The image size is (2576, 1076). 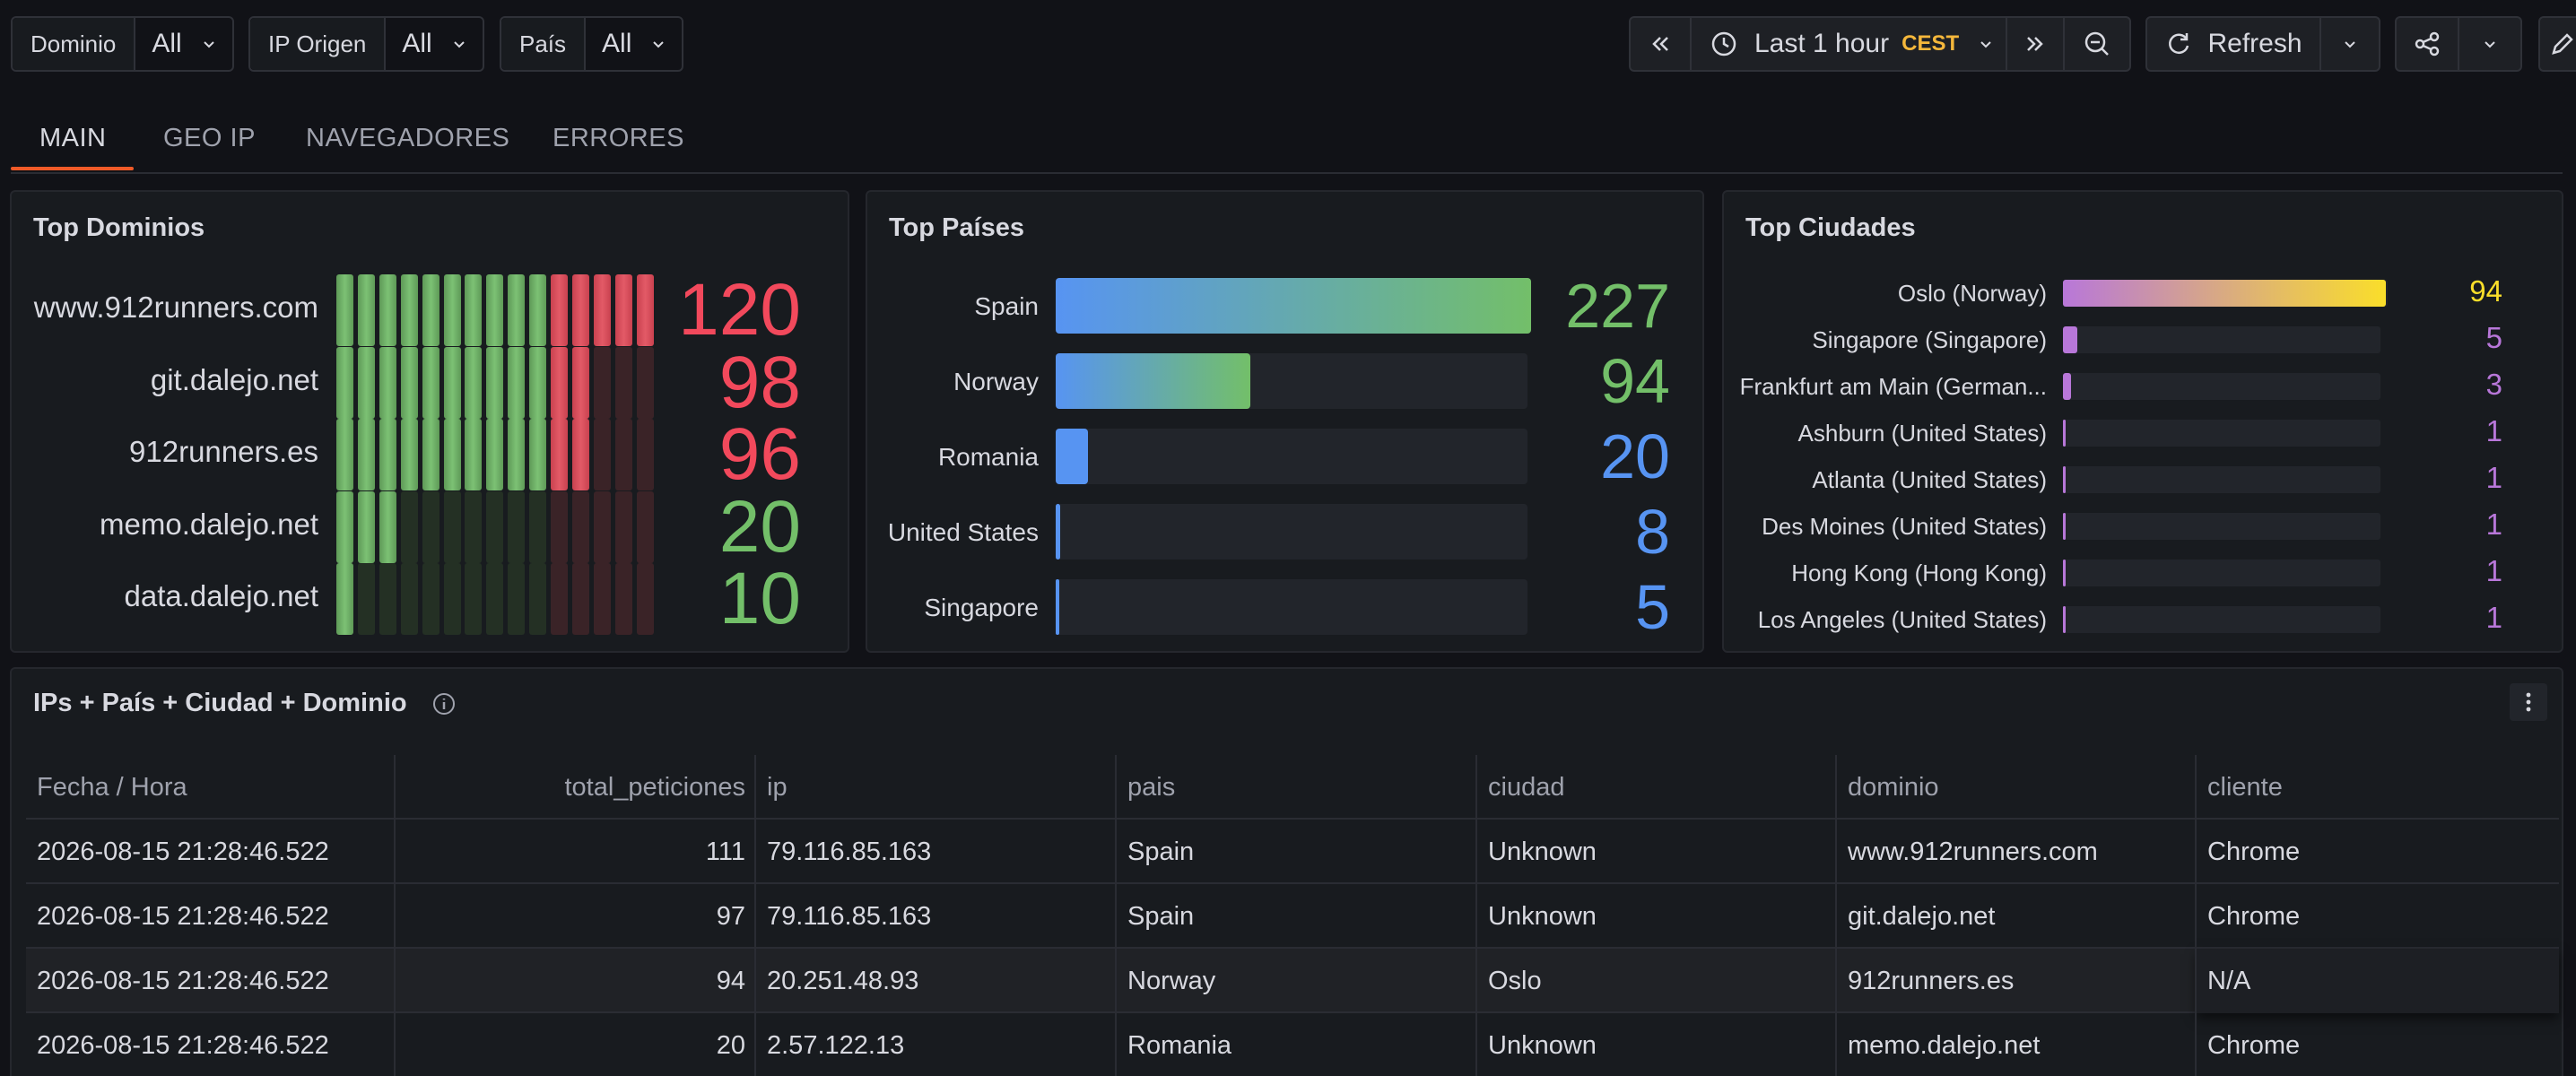 I want to click on tab-main: MAIN, so click(x=73, y=138).